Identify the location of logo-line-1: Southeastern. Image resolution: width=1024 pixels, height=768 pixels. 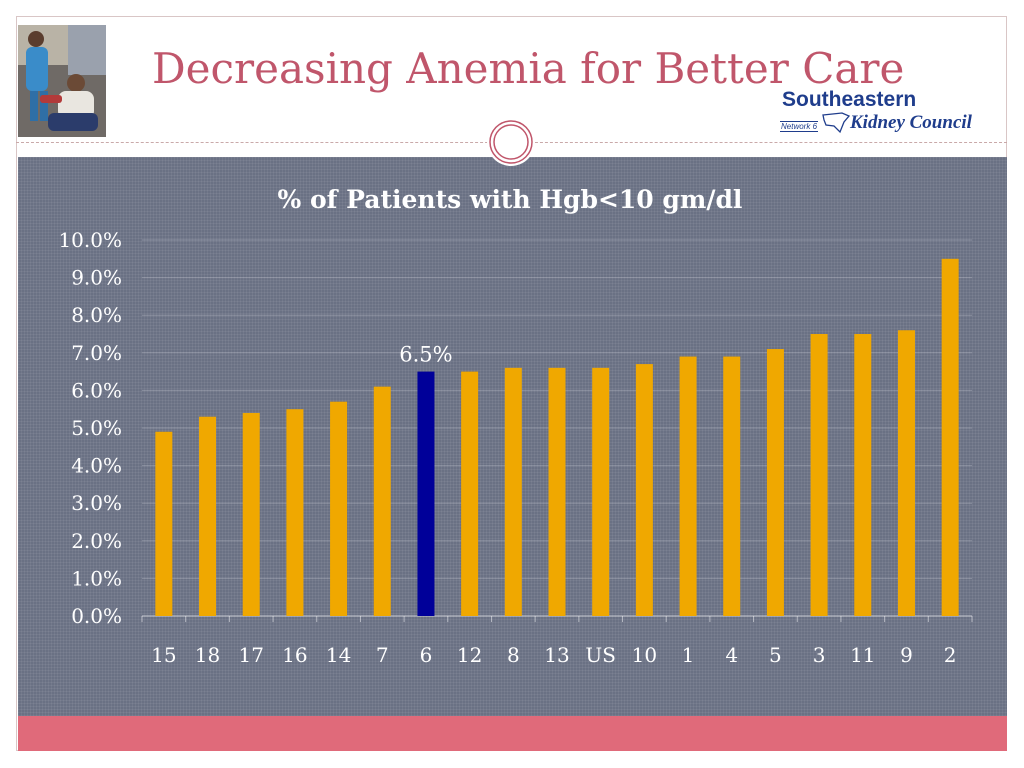
(849, 99).